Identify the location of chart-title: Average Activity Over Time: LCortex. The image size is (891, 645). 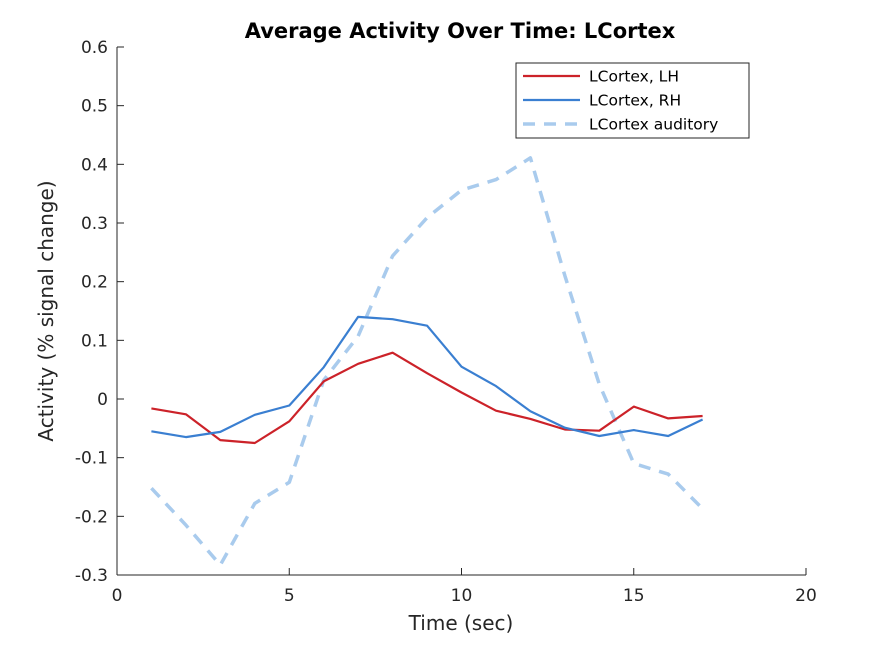
(460, 31).